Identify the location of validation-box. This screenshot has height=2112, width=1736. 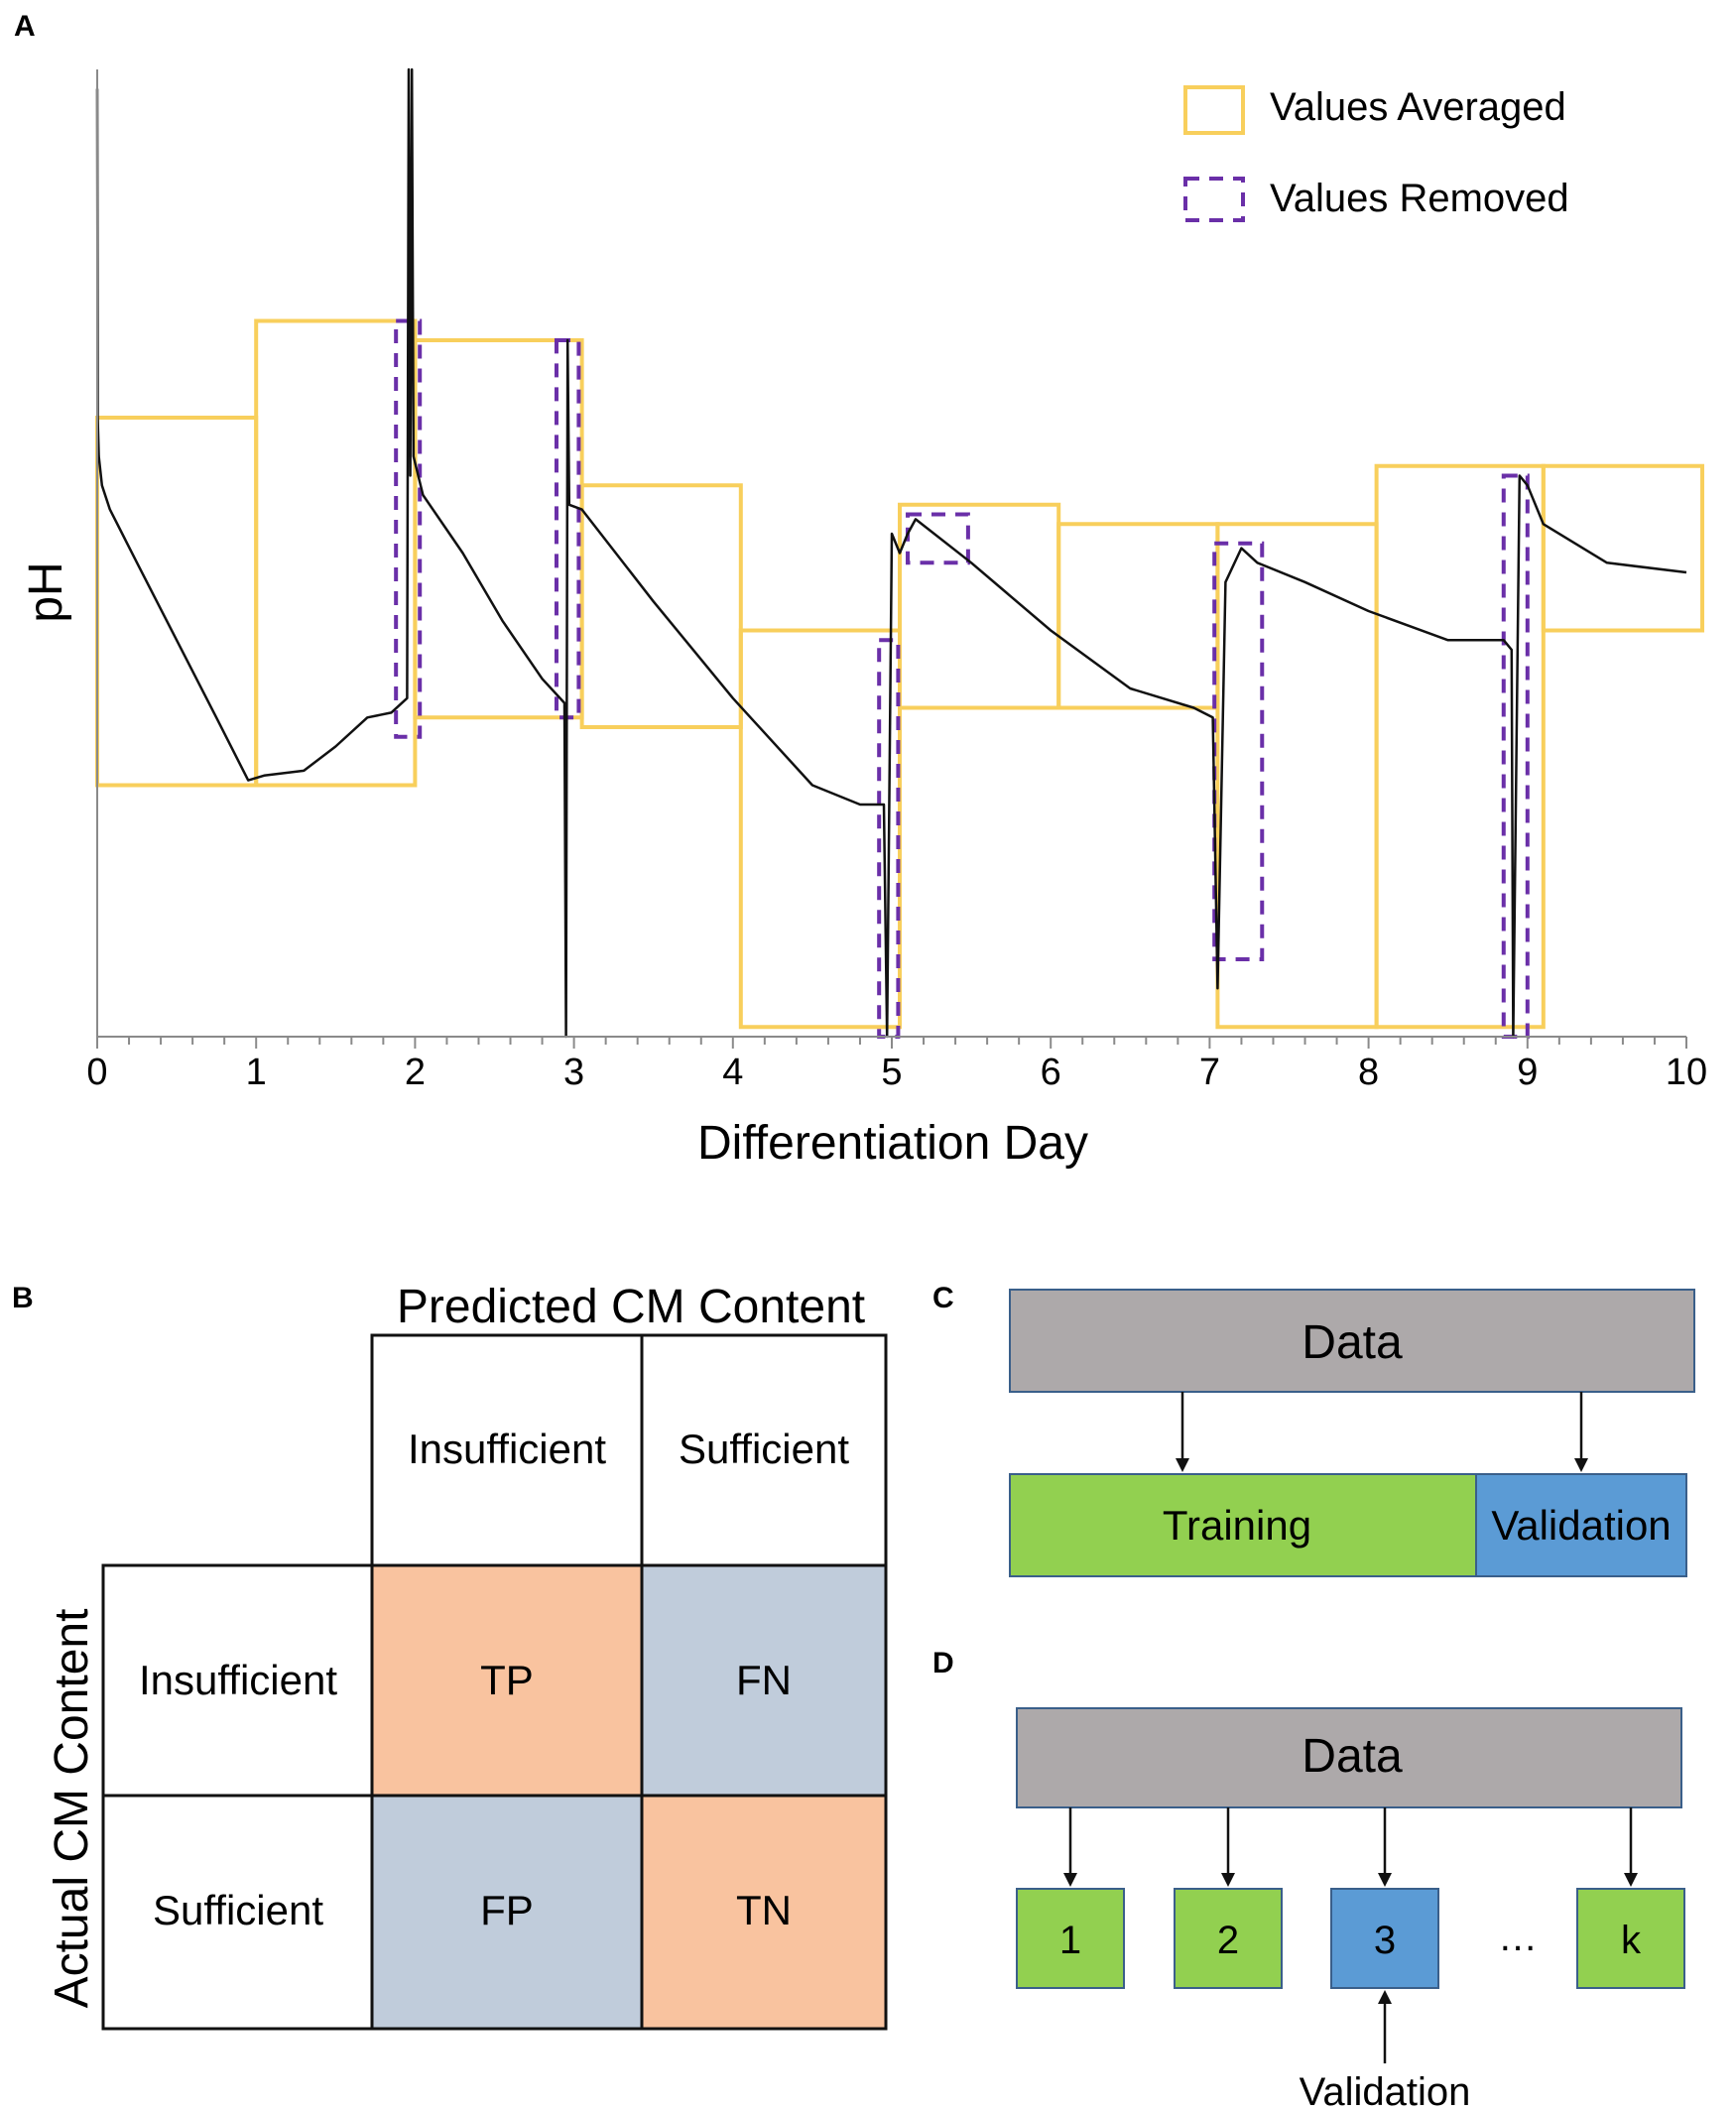
(1581, 1525).